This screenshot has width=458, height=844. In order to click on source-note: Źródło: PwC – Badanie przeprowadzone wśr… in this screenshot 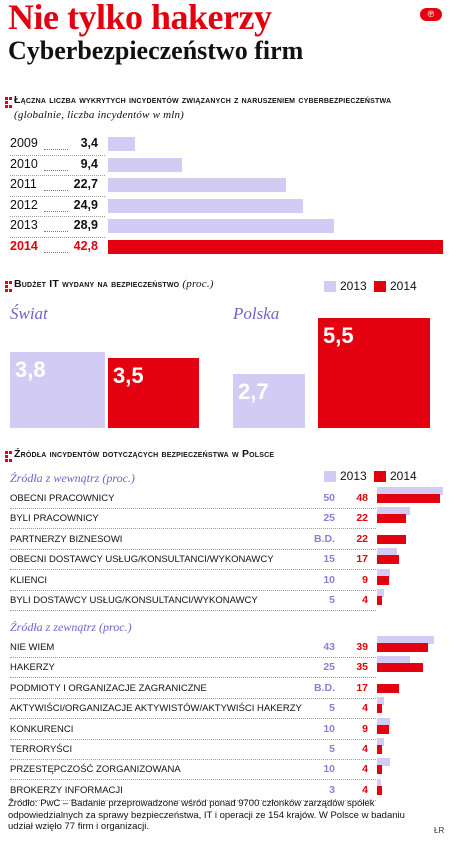, I will do `click(206, 815)`.